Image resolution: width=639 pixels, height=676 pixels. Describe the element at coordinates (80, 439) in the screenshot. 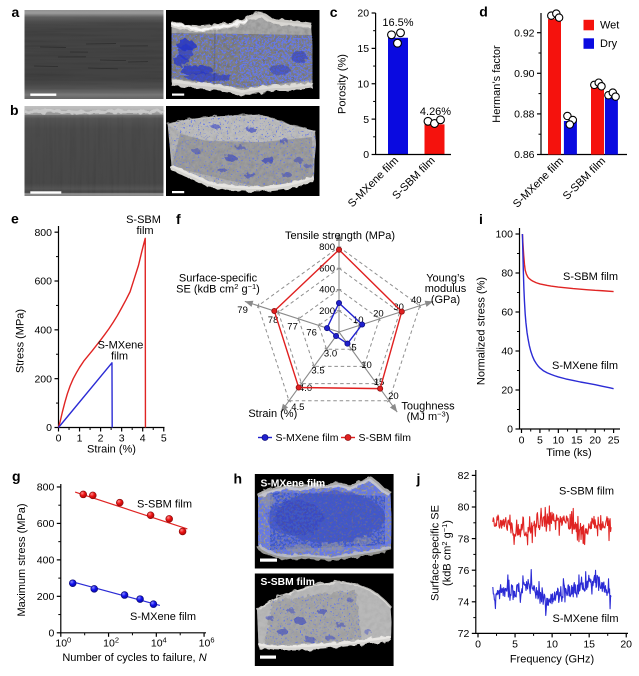

I see `svg-text: 1` at that location.